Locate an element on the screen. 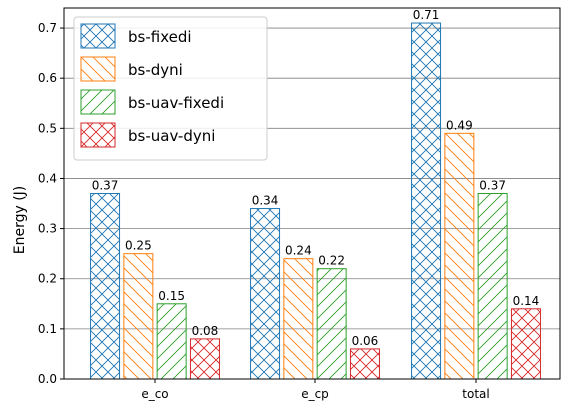 Image resolution: width=571 pixels, height=413 pixels. bar-bs-fixedi-e_cp is located at coordinates (265, 294).